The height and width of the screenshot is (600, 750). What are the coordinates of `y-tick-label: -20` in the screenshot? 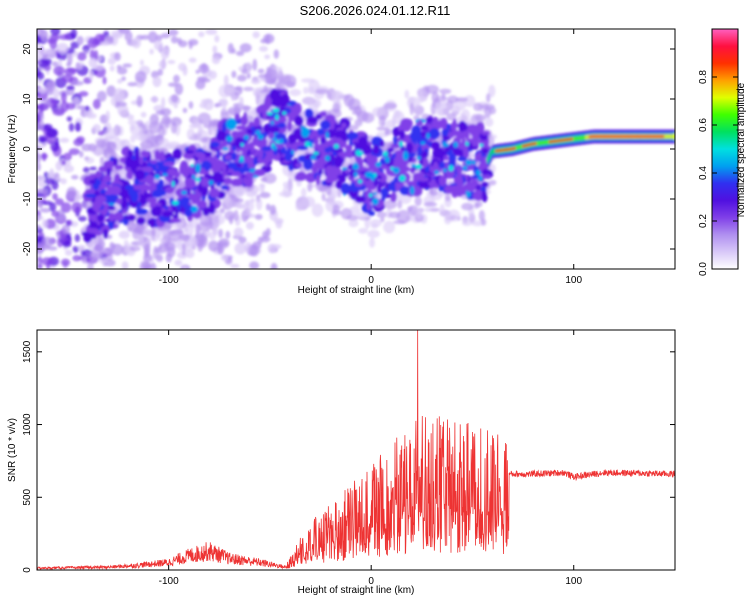 It's located at (27, 248).